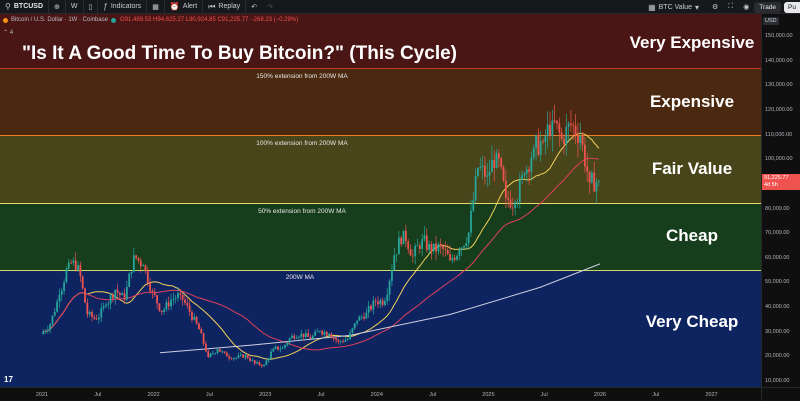 Image resolution: width=800 pixels, height=401 pixels. What do you see at coordinates (746, 7) in the screenshot?
I see `snapshot-button: ◉` at bounding box center [746, 7].